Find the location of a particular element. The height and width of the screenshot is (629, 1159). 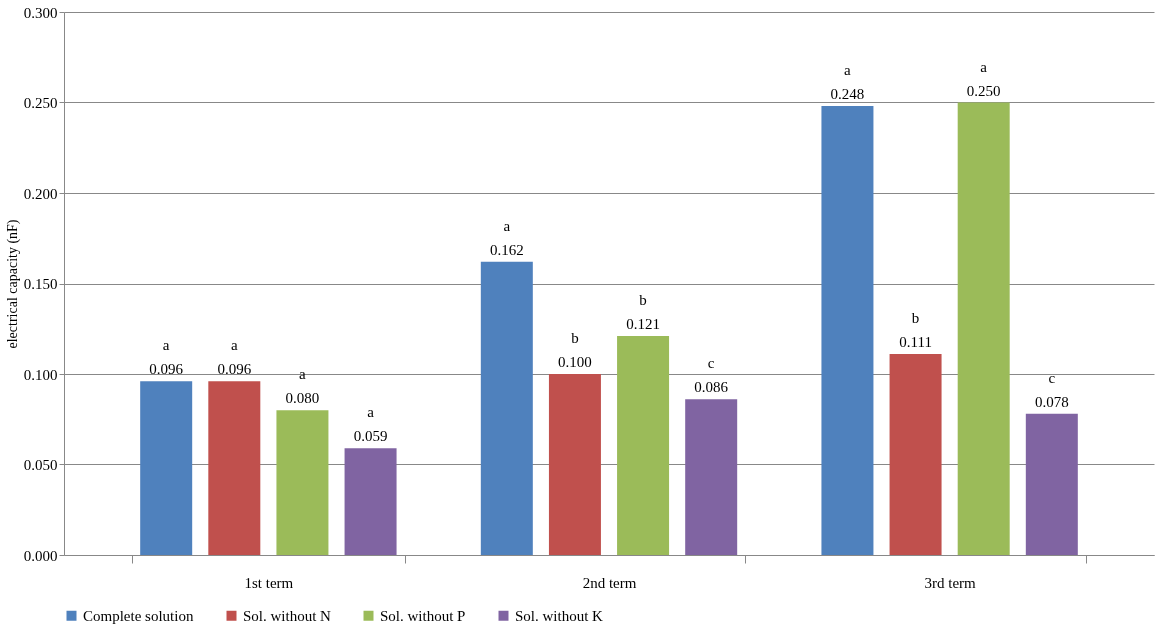

data-label: a 0.248 is located at coordinates (847, 82).